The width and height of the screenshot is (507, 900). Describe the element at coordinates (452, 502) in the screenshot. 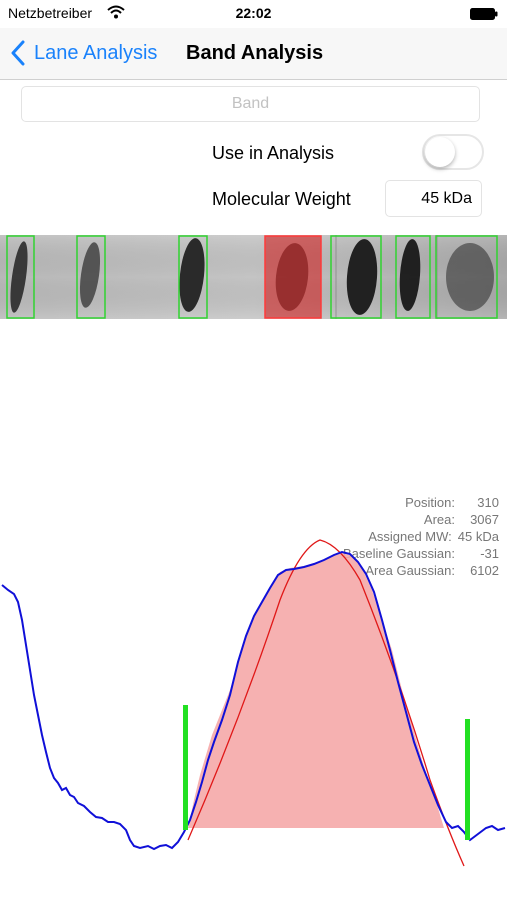

I see `info-position: Position: 310` at that location.